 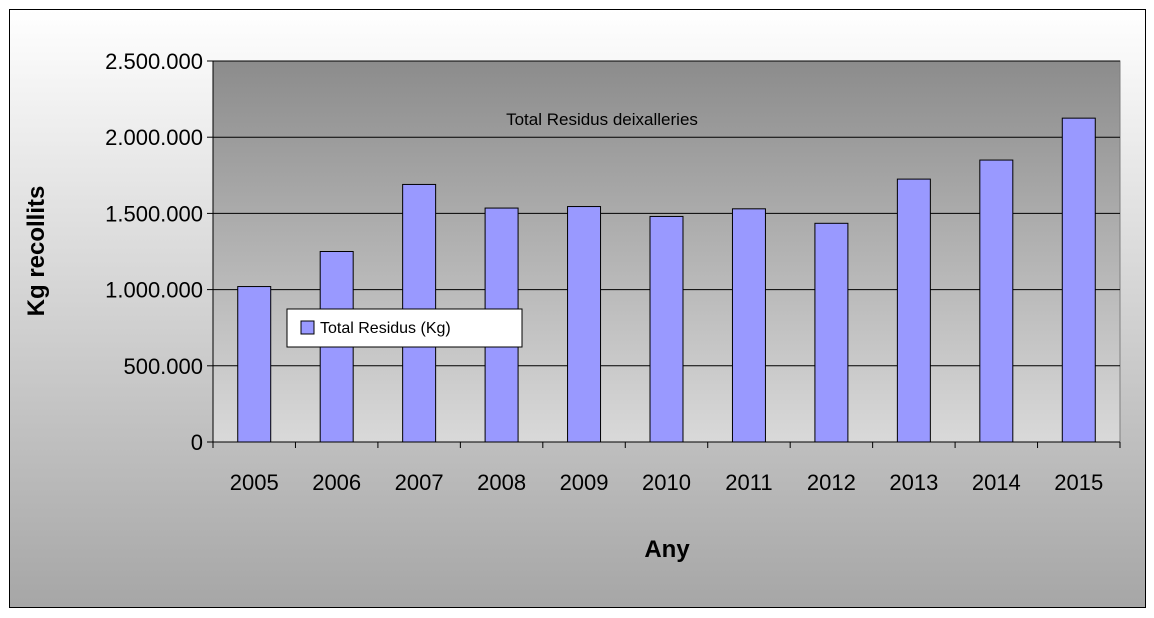 What do you see at coordinates (254, 482) in the screenshot?
I see `x-tick-label: 2005` at bounding box center [254, 482].